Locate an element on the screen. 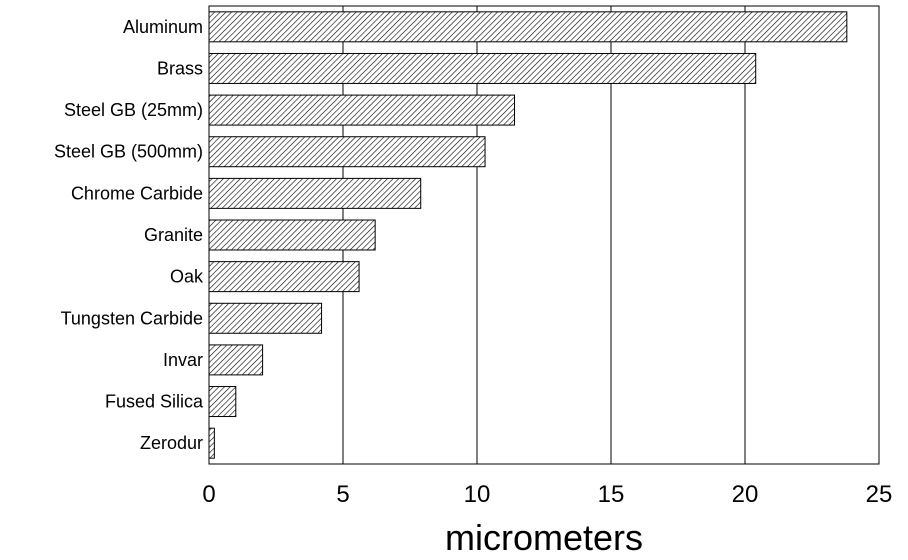  category-label: Granite is located at coordinates (173, 235).